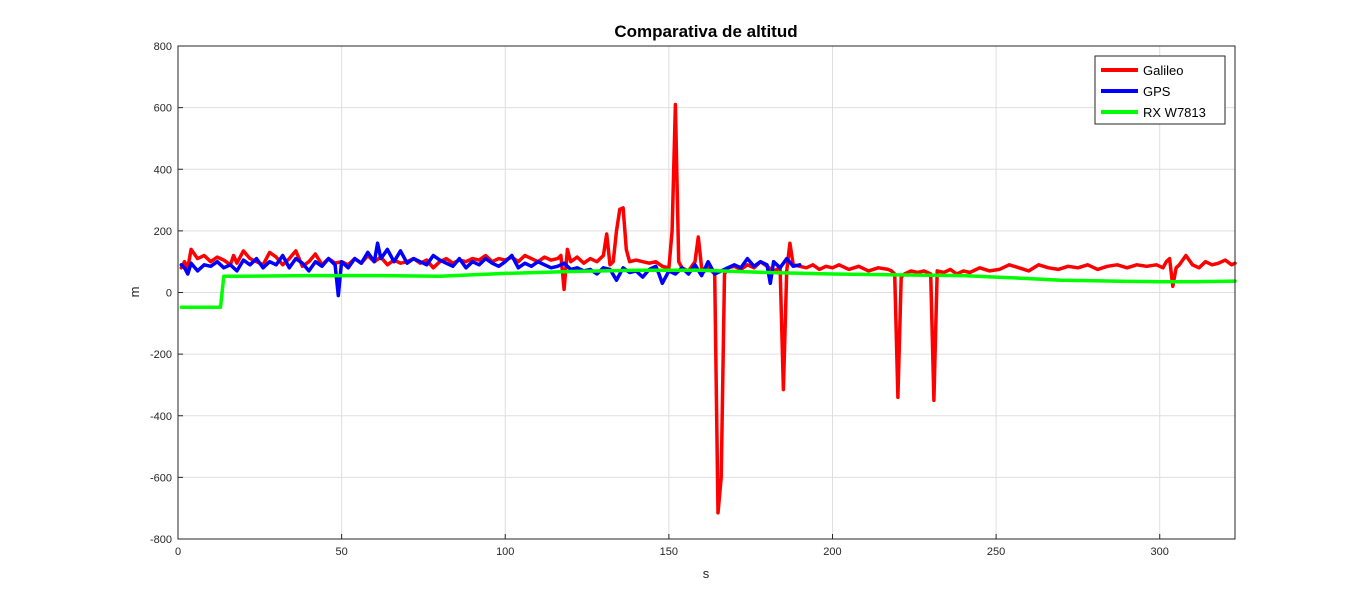  Describe the element at coordinates (996, 552) in the screenshot. I see `x-tick-label: 250` at that location.